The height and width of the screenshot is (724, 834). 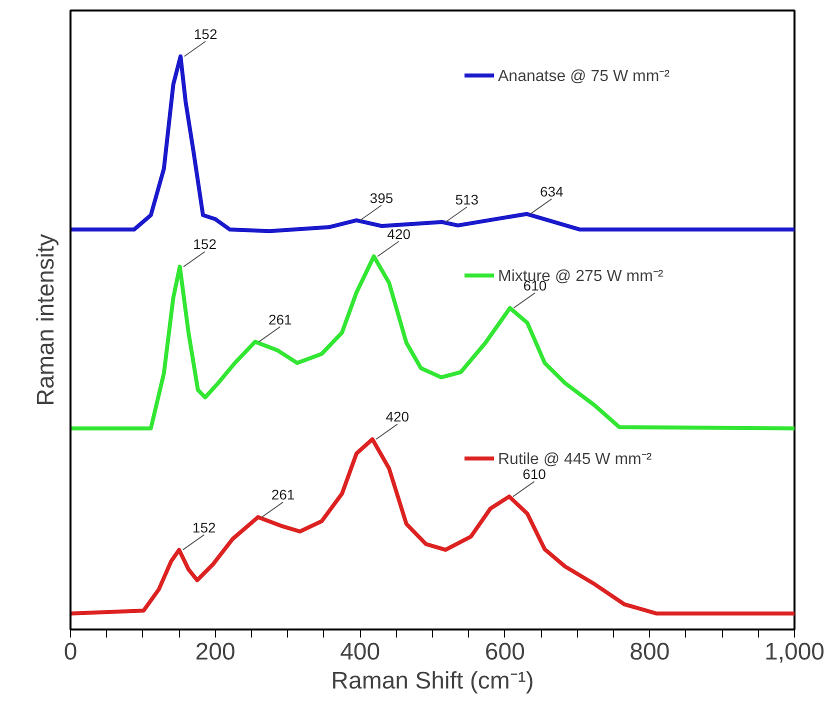 What do you see at coordinates (432, 681) in the screenshot?
I see `x-axis-title: Raman Shift (cm⁻¹)` at bounding box center [432, 681].